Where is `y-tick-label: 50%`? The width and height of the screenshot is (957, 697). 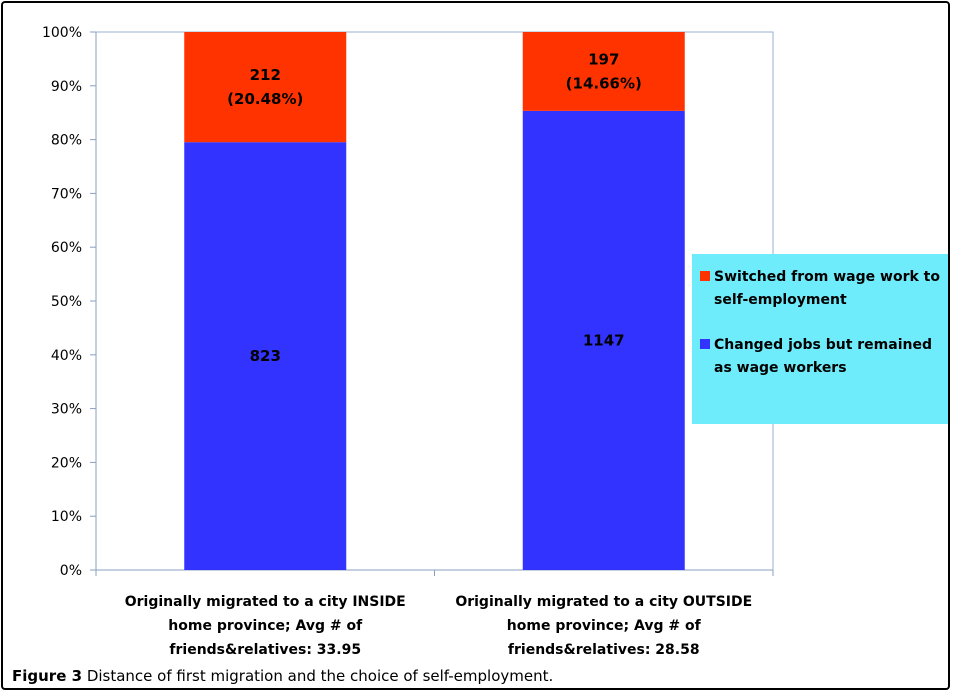
y-tick-label: 50% is located at coordinates (66, 302).